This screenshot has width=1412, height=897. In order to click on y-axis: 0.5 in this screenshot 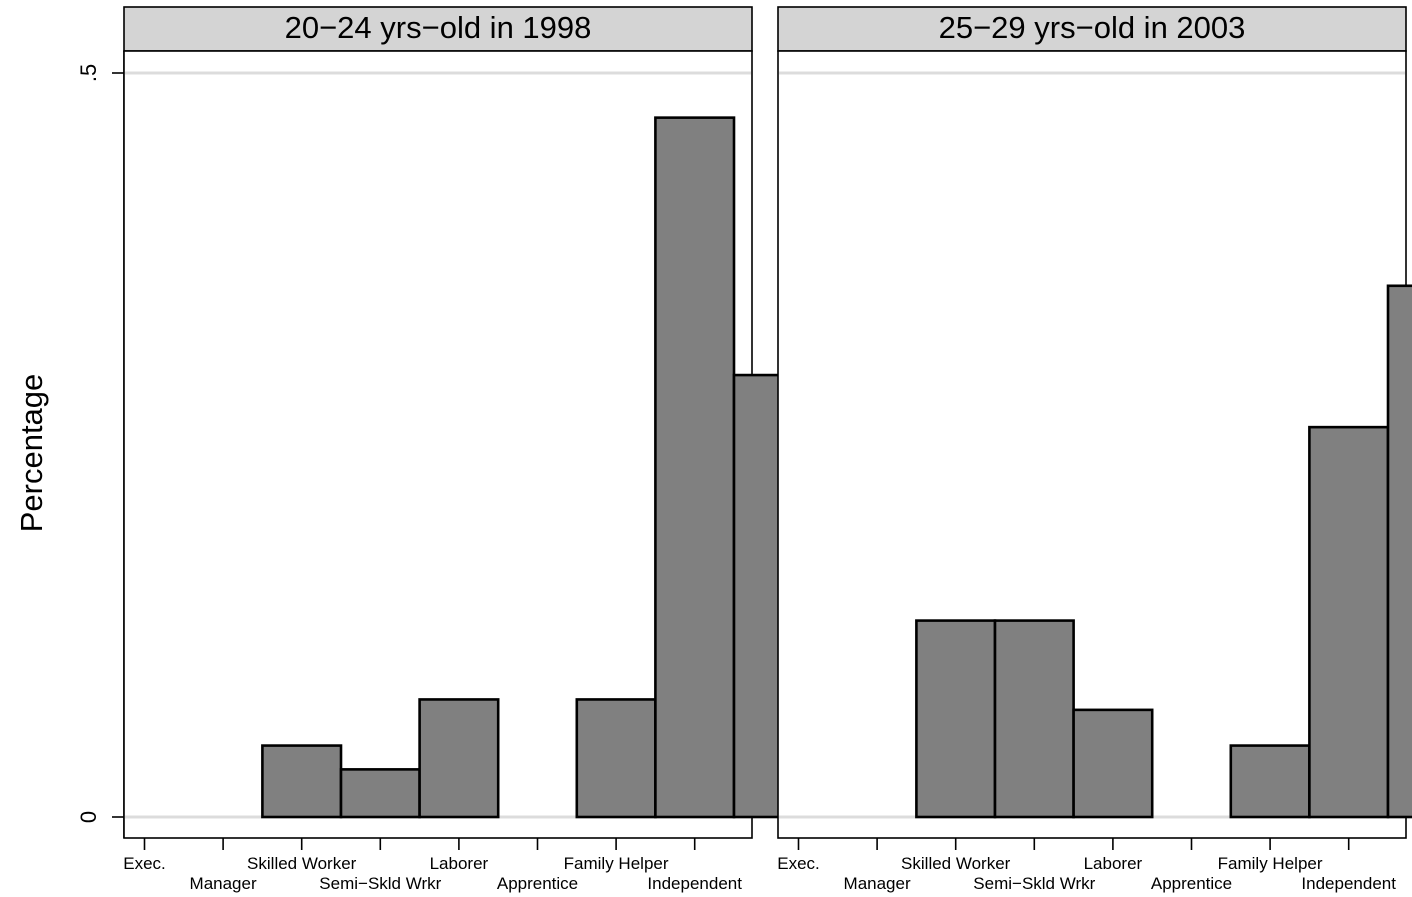, I will do `click(100, 444)`.